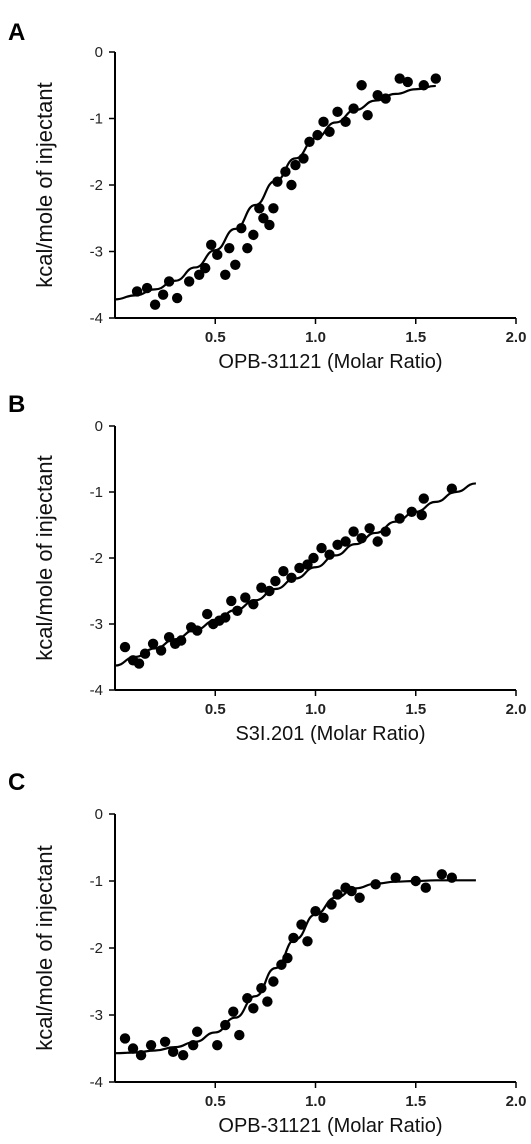 Image resolution: width=531 pixels, height=1144 pixels. What do you see at coordinates (96, 948) in the screenshot?
I see `y-tick-label: -2` at bounding box center [96, 948].